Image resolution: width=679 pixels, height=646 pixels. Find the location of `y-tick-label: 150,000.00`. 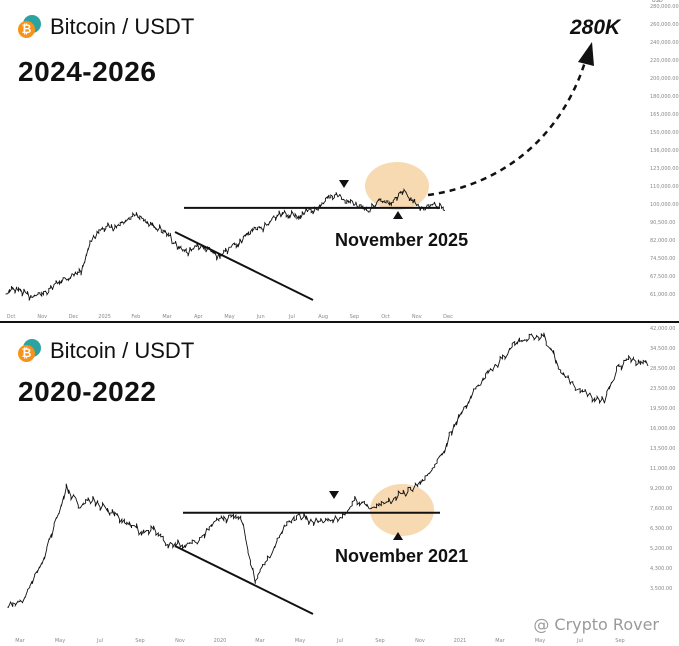

y-tick-label: 150,000.00 is located at coordinates (664, 133).